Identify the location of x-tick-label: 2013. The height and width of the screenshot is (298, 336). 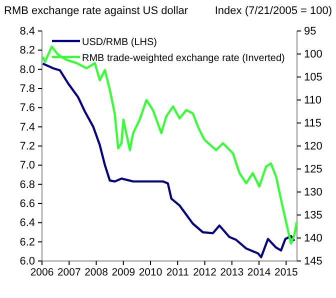
(232, 272).